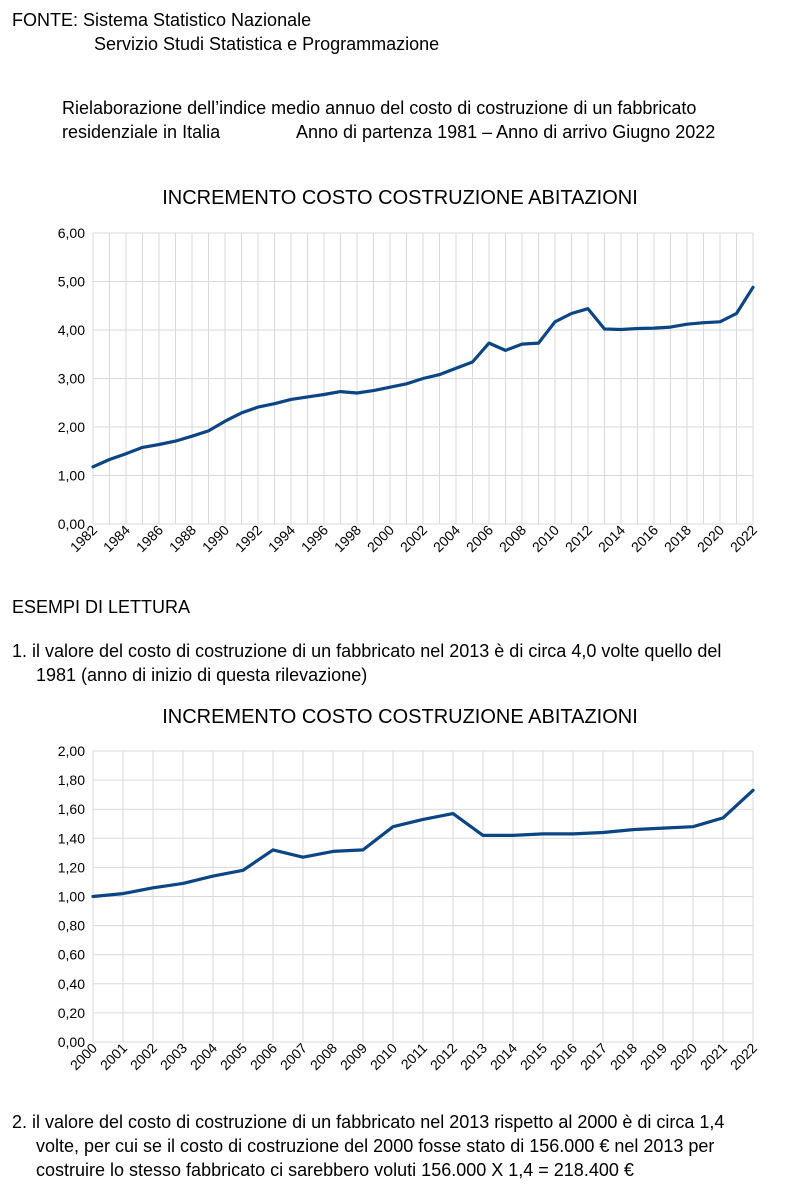  What do you see at coordinates (71, 955) in the screenshot?
I see `y-tick-label: 0,60` at bounding box center [71, 955].